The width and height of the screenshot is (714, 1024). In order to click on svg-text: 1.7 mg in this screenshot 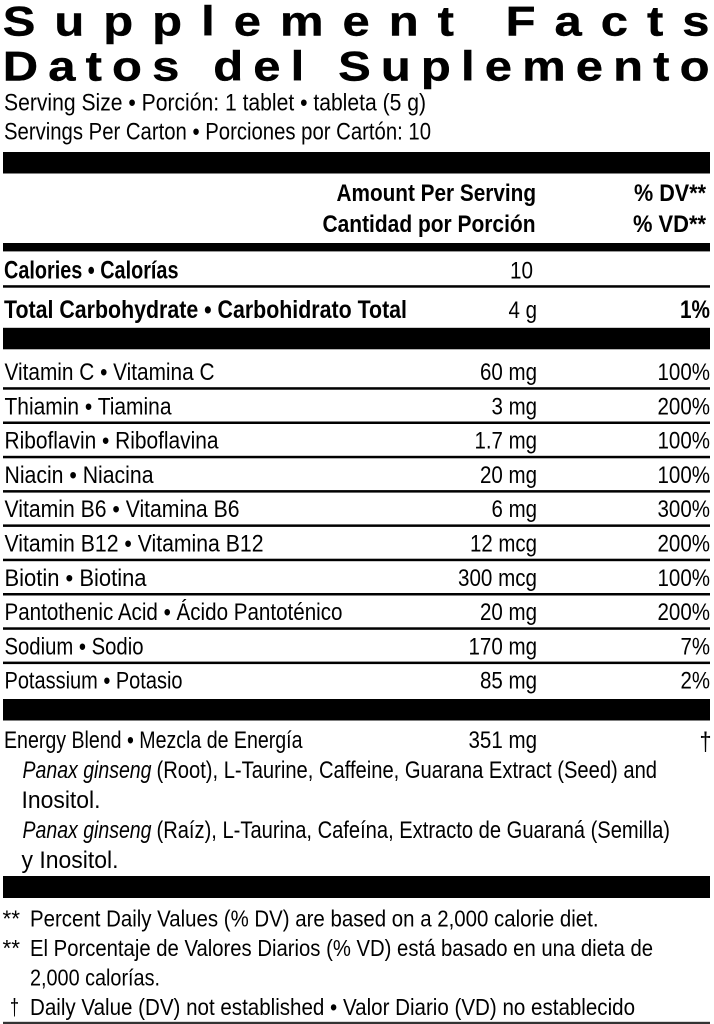, I will do `click(506, 441)`.